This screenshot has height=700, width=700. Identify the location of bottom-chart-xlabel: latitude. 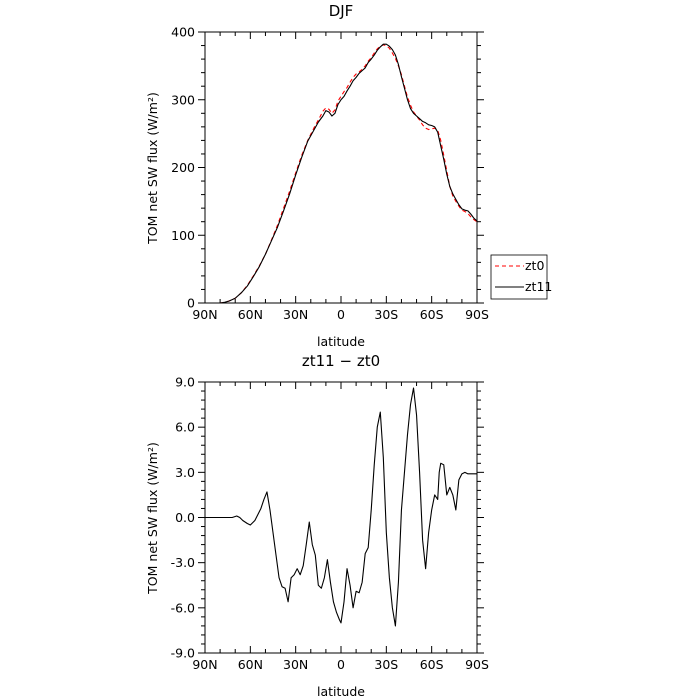
(341, 691).